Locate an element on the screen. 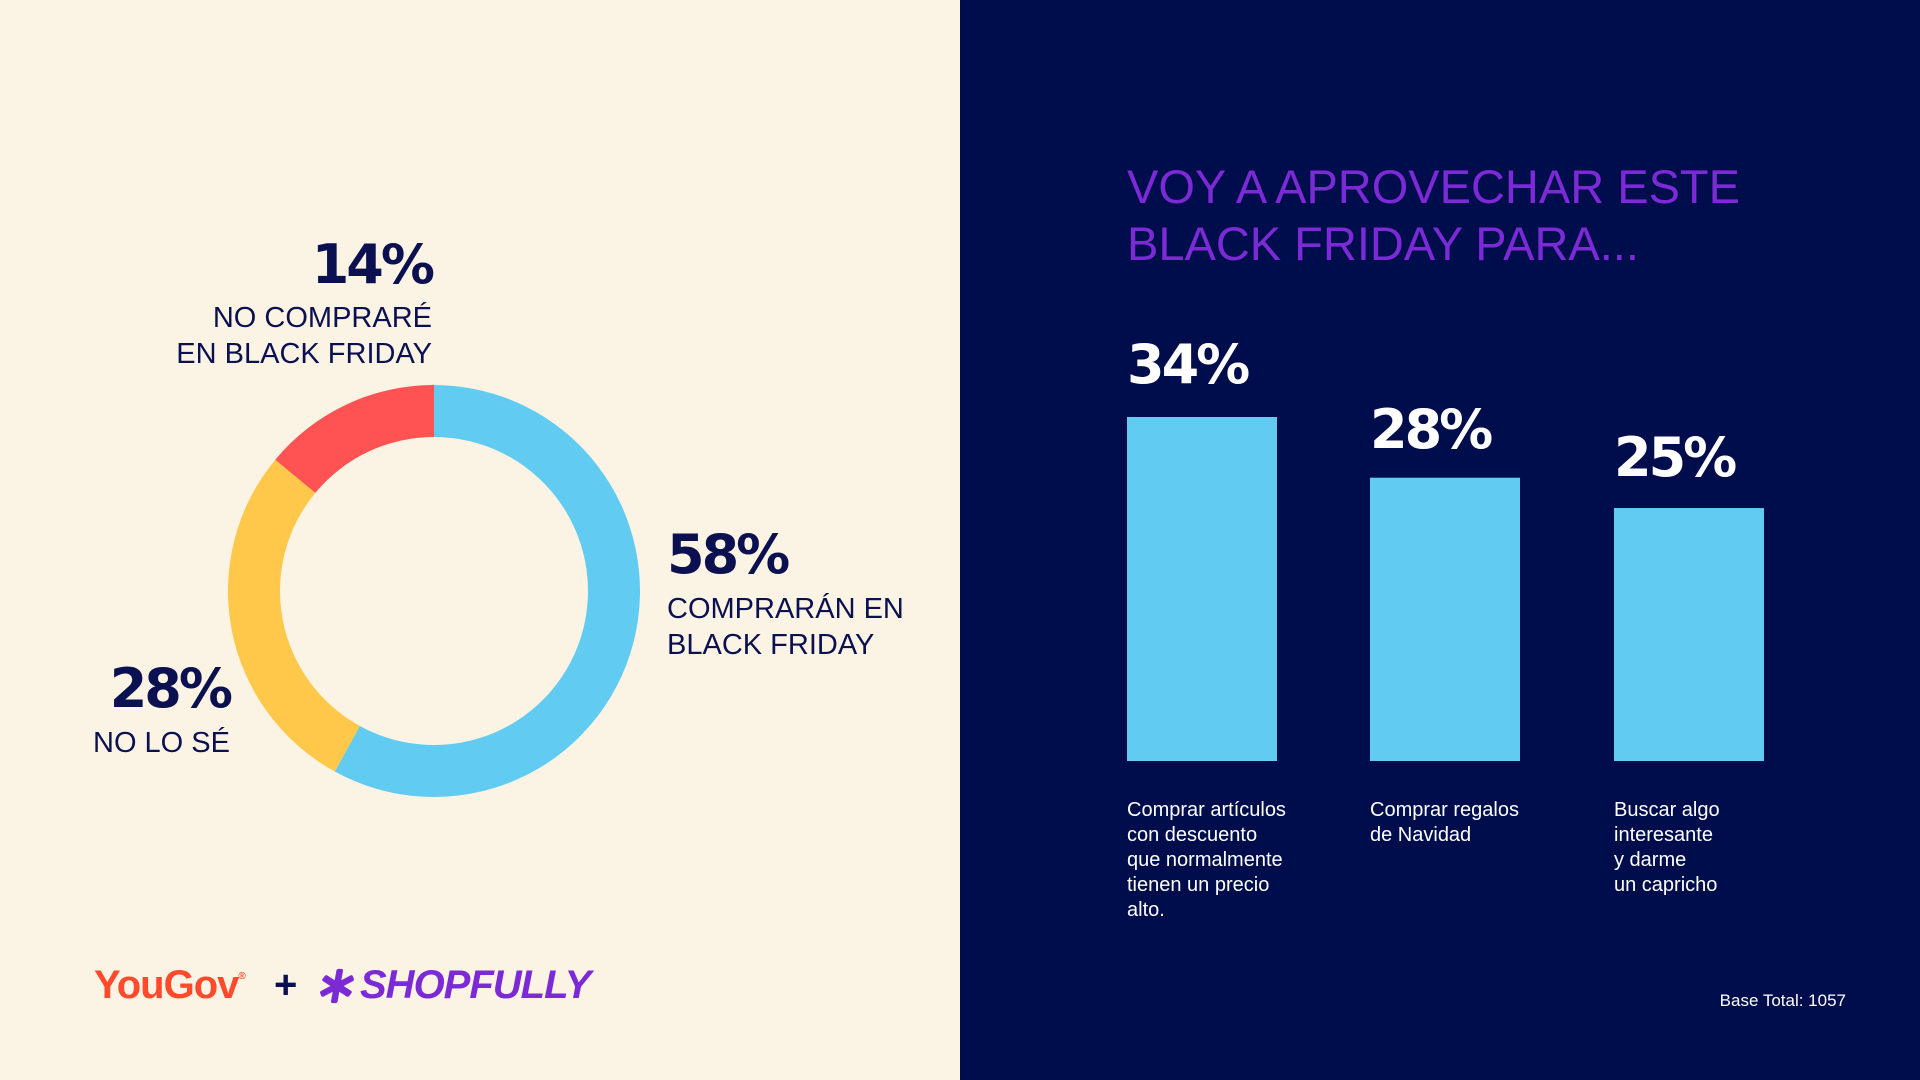 The height and width of the screenshot is (1080, 1920). donut-label-no-comprare-pct: 14% is located at coordinates (373, 264).